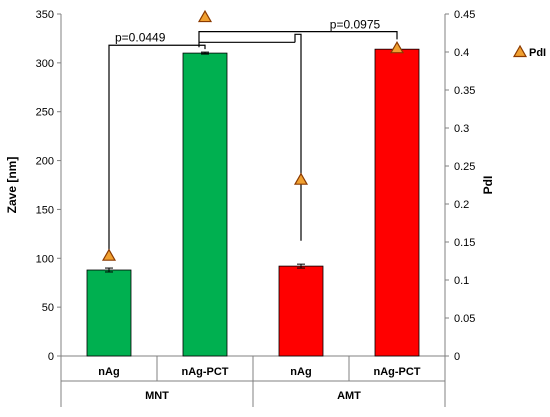 The image size is (550, 417). What do you see at coordinates (461, 129) in the screenshot?
I see `y2-tick-label: 0.3` at bounding box center [461, 129].